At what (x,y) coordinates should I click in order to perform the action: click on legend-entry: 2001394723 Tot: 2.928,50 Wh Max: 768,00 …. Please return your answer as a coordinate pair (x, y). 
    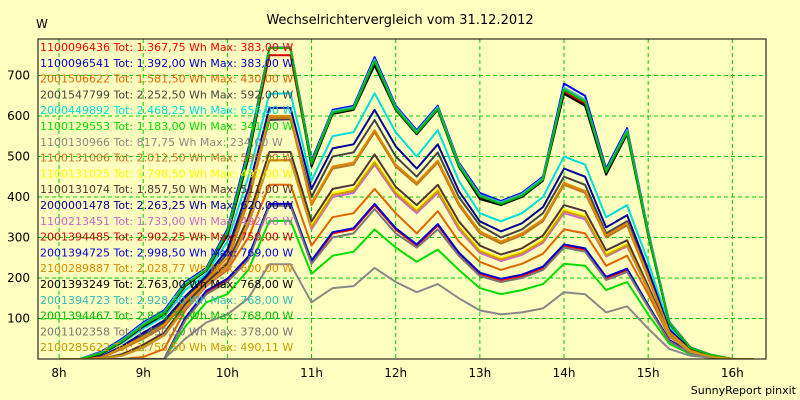
    Looking at the image, I should click on (166, 300).